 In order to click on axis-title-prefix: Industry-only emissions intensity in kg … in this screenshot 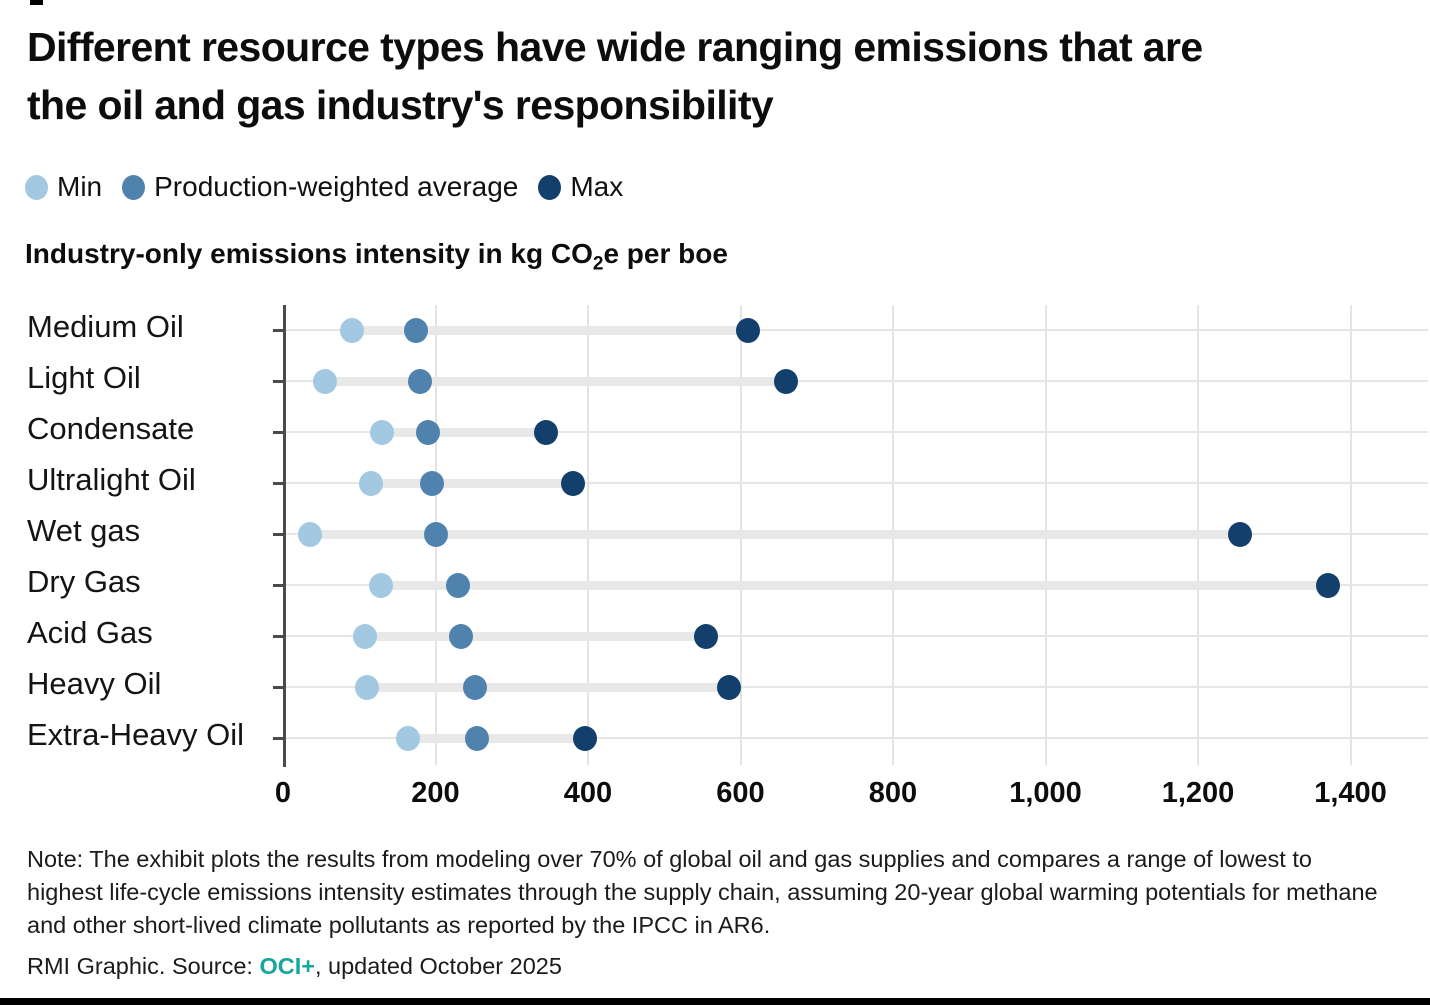, I will do `click(309, 253)`.